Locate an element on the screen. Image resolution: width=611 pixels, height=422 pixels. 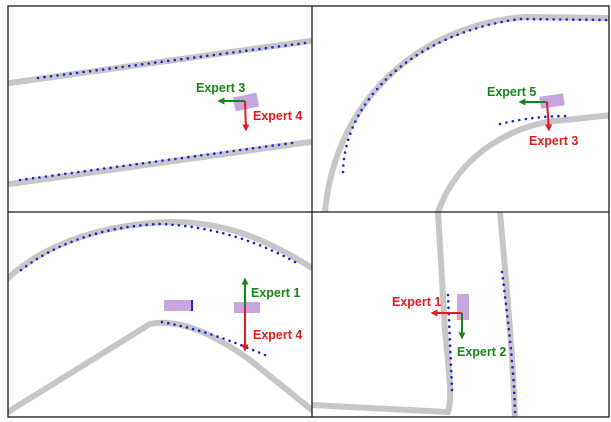
expert-label: Expert 2 is located at coordinates (481, 352).